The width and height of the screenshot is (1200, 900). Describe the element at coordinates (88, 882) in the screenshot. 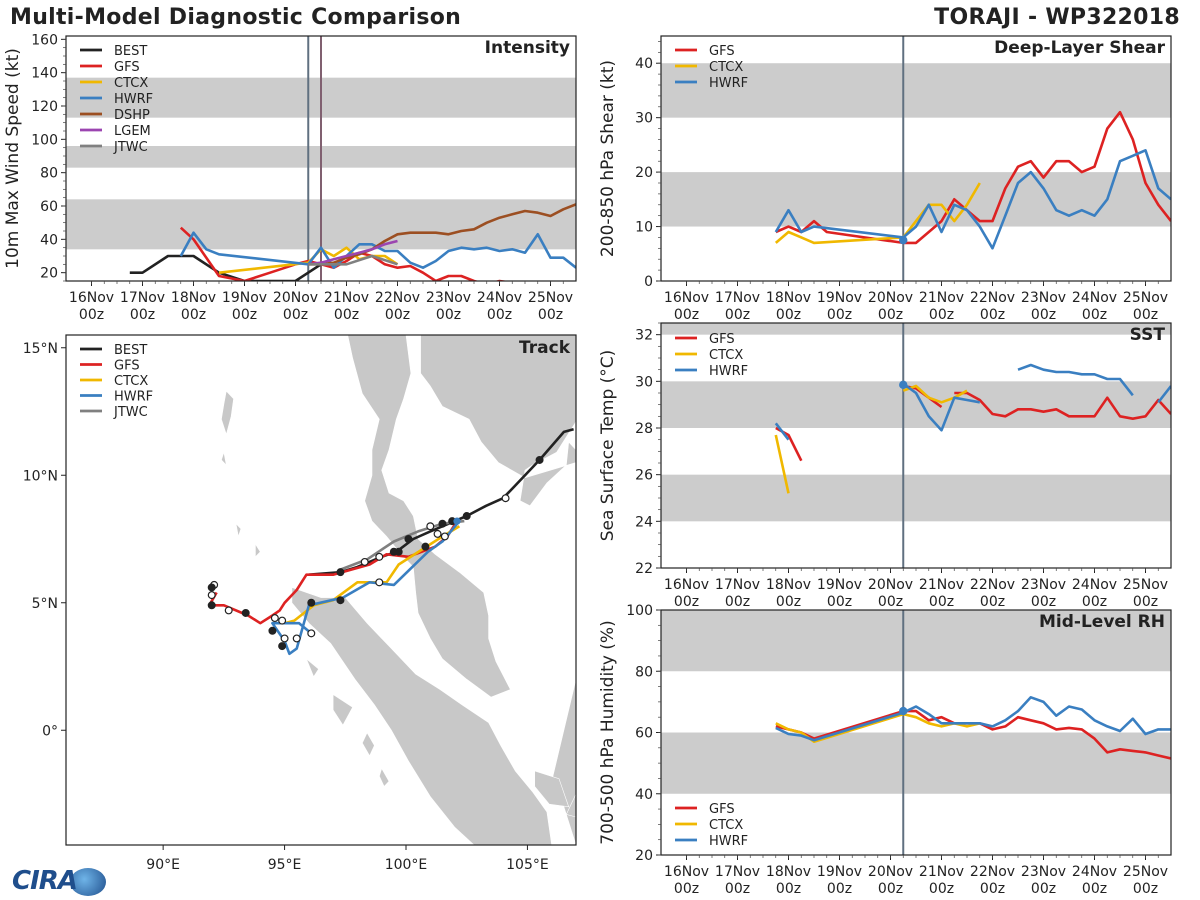

I see `globe-icon` at that location.